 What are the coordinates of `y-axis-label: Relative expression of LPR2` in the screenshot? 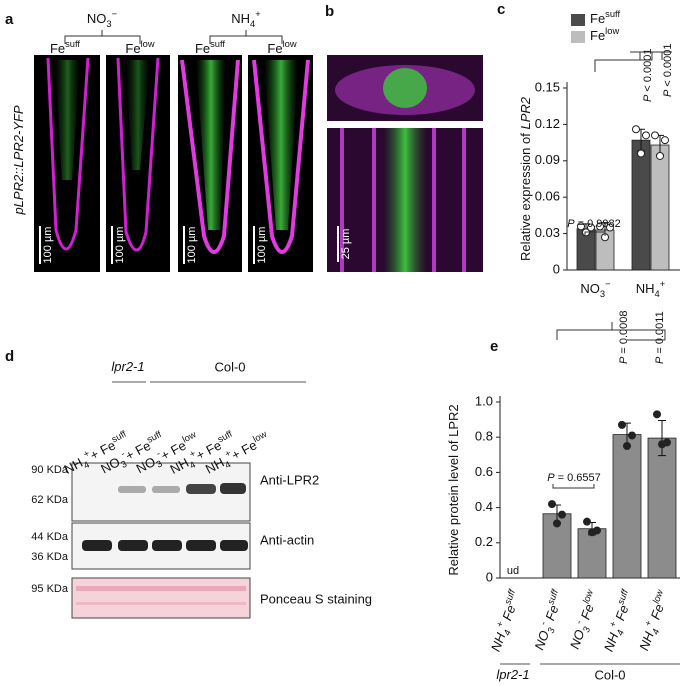 It's located at (525, 178).